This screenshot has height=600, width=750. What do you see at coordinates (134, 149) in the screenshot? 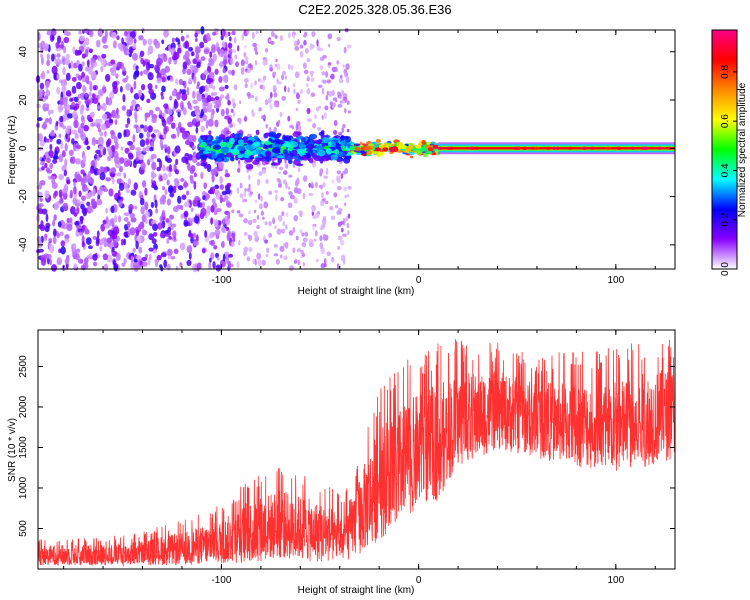
I see `heatmap-region` at bounding box center [134, 149].